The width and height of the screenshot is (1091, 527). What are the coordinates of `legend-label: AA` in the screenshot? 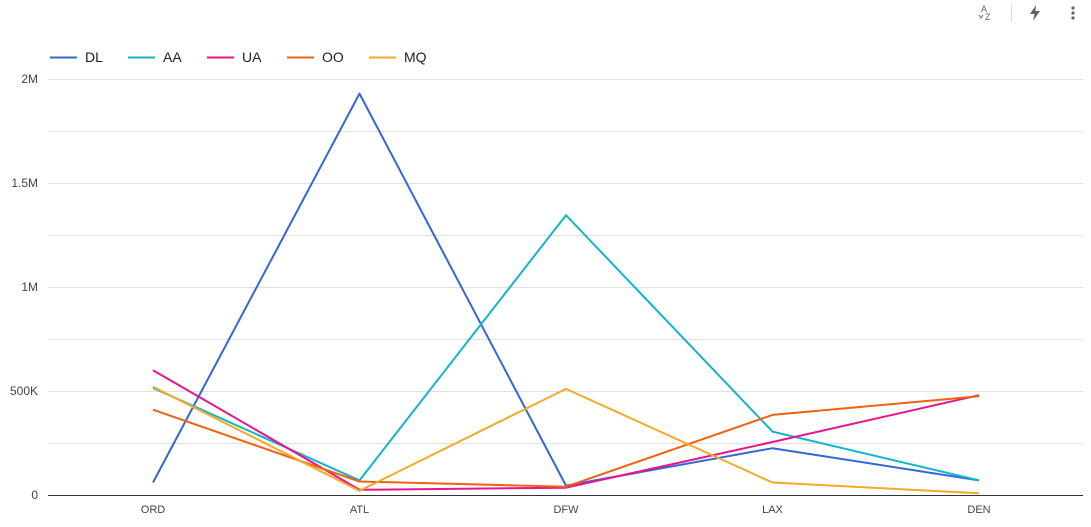 It's located at (172, 57).